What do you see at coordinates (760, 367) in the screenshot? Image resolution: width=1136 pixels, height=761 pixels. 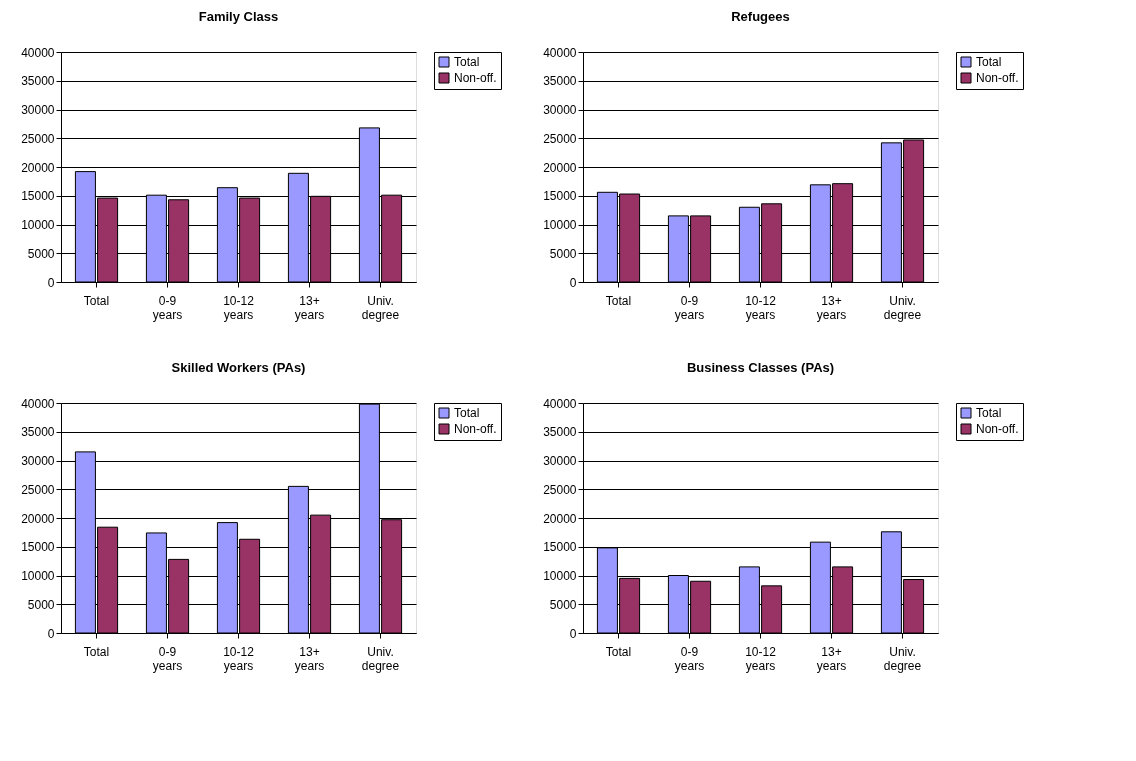 I see `chart-title: Business Classes (PAs)` at bounding box center [760, 367].